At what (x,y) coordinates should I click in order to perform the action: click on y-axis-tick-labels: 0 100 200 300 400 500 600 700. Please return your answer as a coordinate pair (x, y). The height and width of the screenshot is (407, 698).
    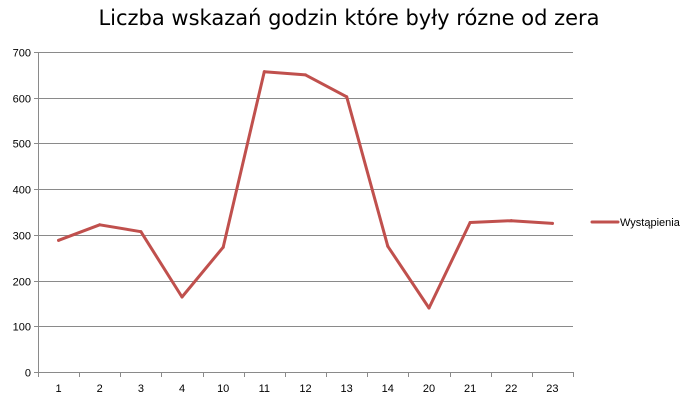
    Looking at the image, I should click on (22, 214).